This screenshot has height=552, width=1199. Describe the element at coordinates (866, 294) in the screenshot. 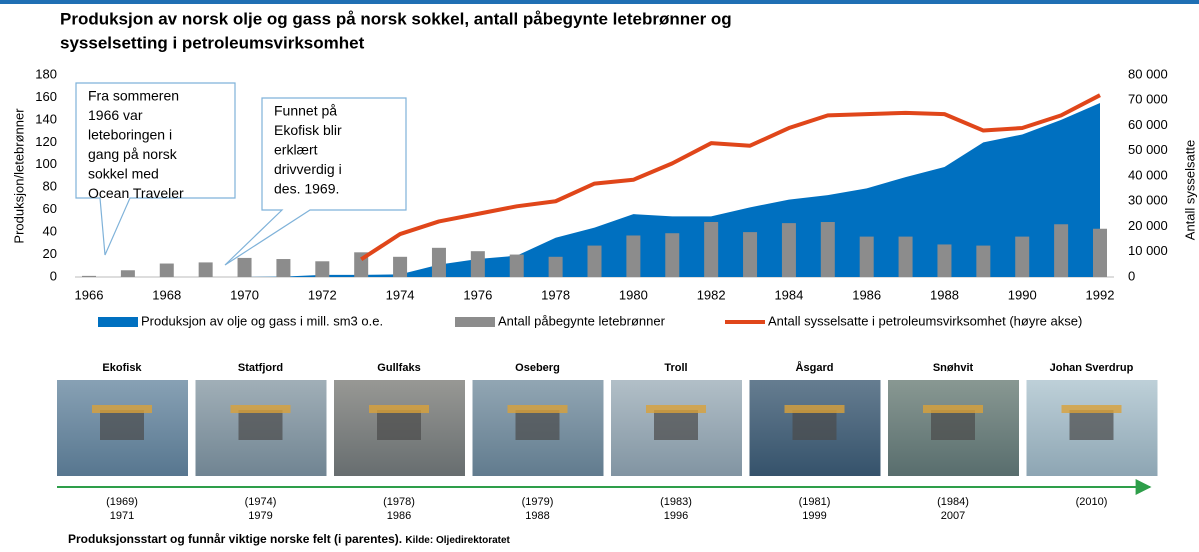

I see `x-tick-label: 1986` at that location.